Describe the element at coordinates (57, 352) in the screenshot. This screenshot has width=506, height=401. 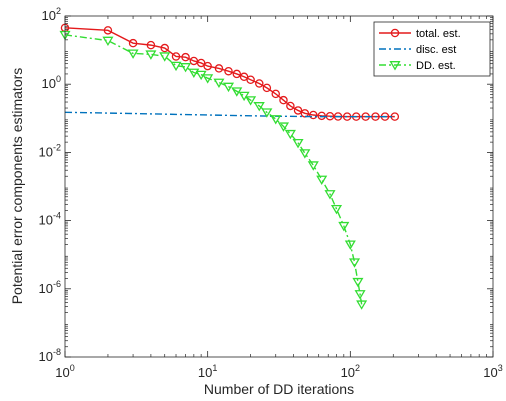
I see `y-tick-exponent: -8` at that location.